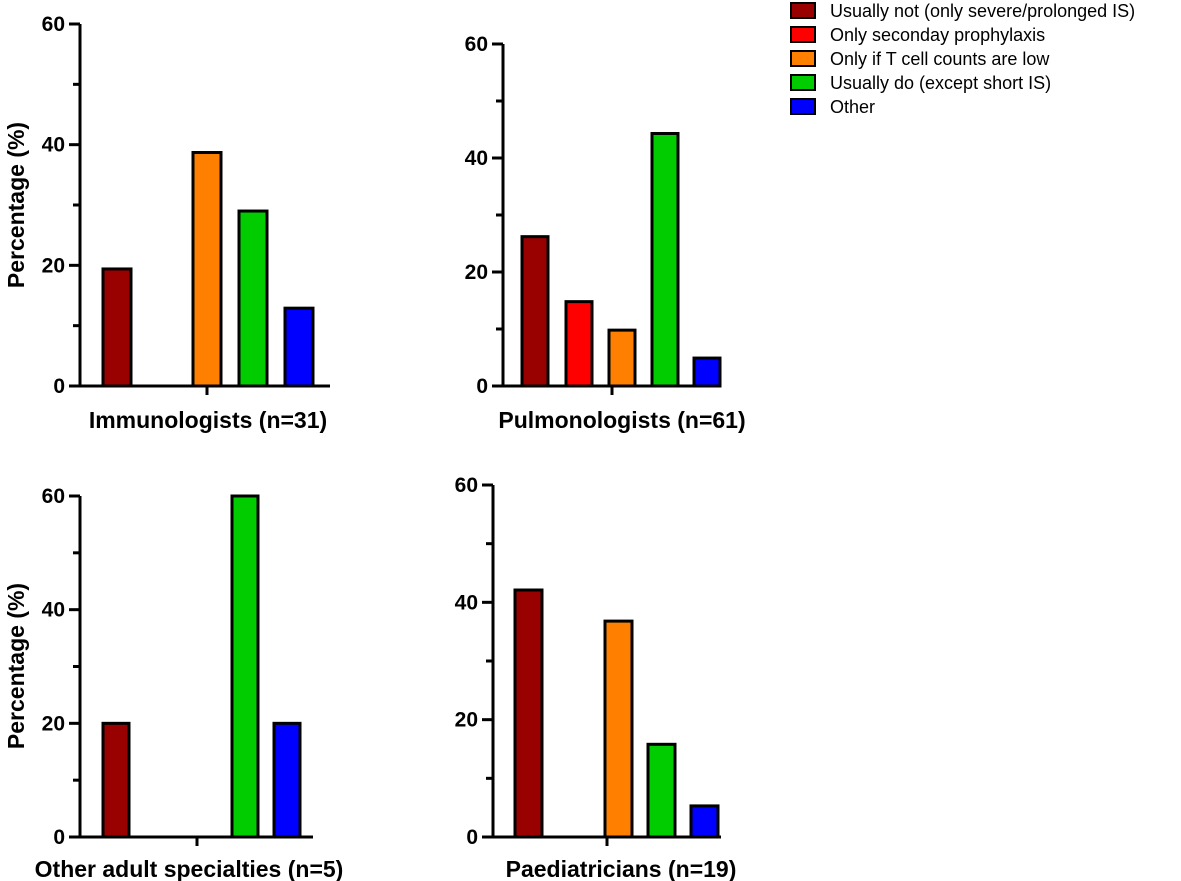  What do you see at coordinates (982, 11) in the screenshot?
I see `legend-label: Usually not (only severe/prolonged IS)` at bounding box center [982, 11].